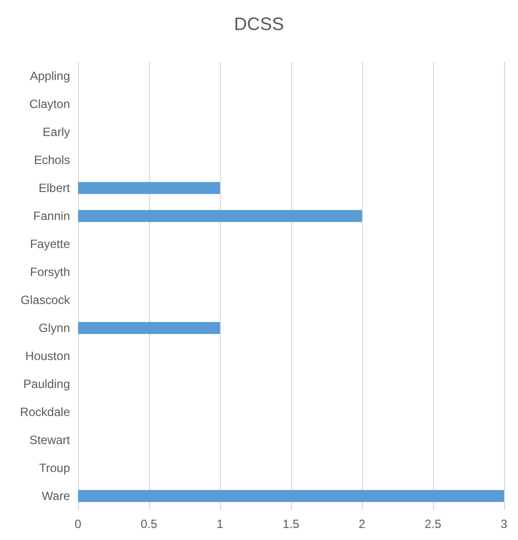  What do you see at coordinates (52, 160) in the screenshot?
I see `y-tick-label: Echols` at bounding box center [52, 160].